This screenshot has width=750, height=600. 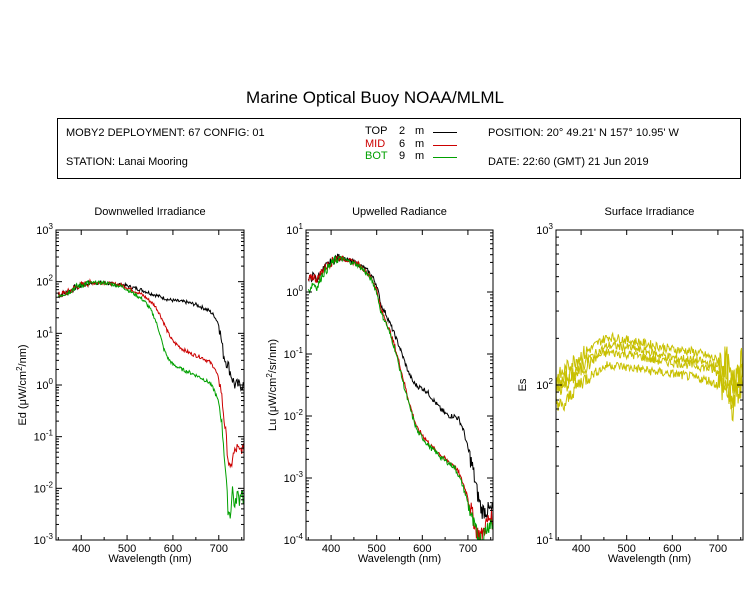 What do you see at coordinates (420, 156) in the screenshot?
I see `legend-unit-bot: m` at bounding box center [420, 156].